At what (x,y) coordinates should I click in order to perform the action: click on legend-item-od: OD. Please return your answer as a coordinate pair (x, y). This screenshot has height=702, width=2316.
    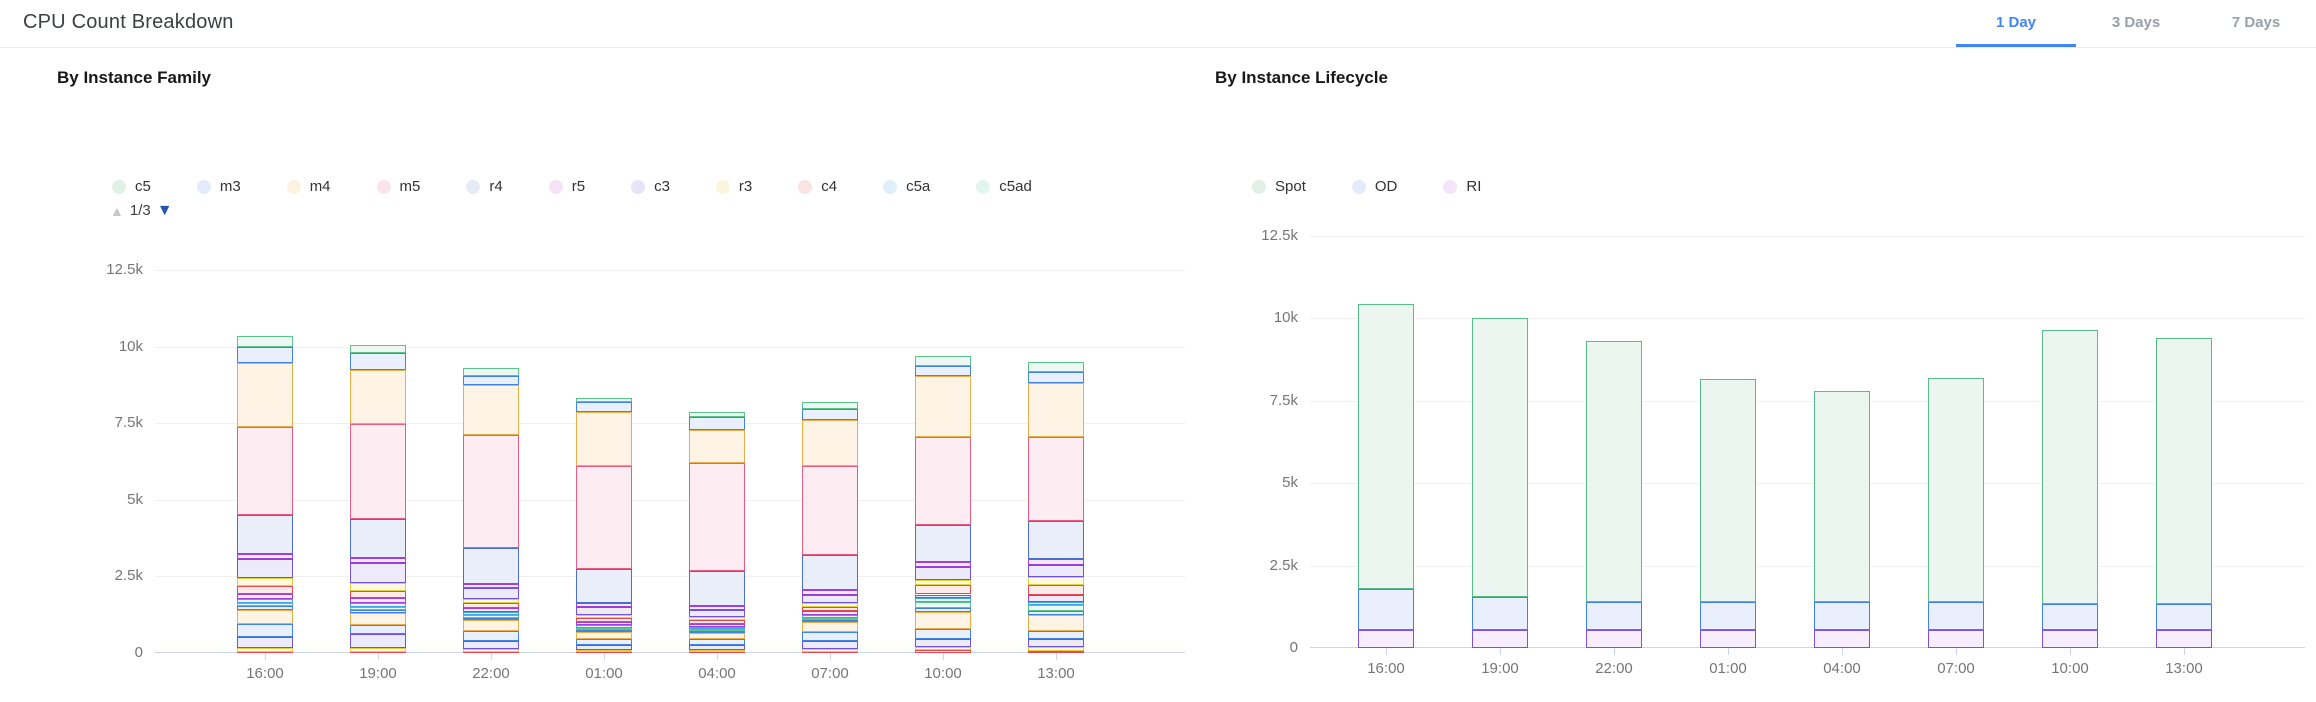
    Looking at the image, I should click on (1374, 186).